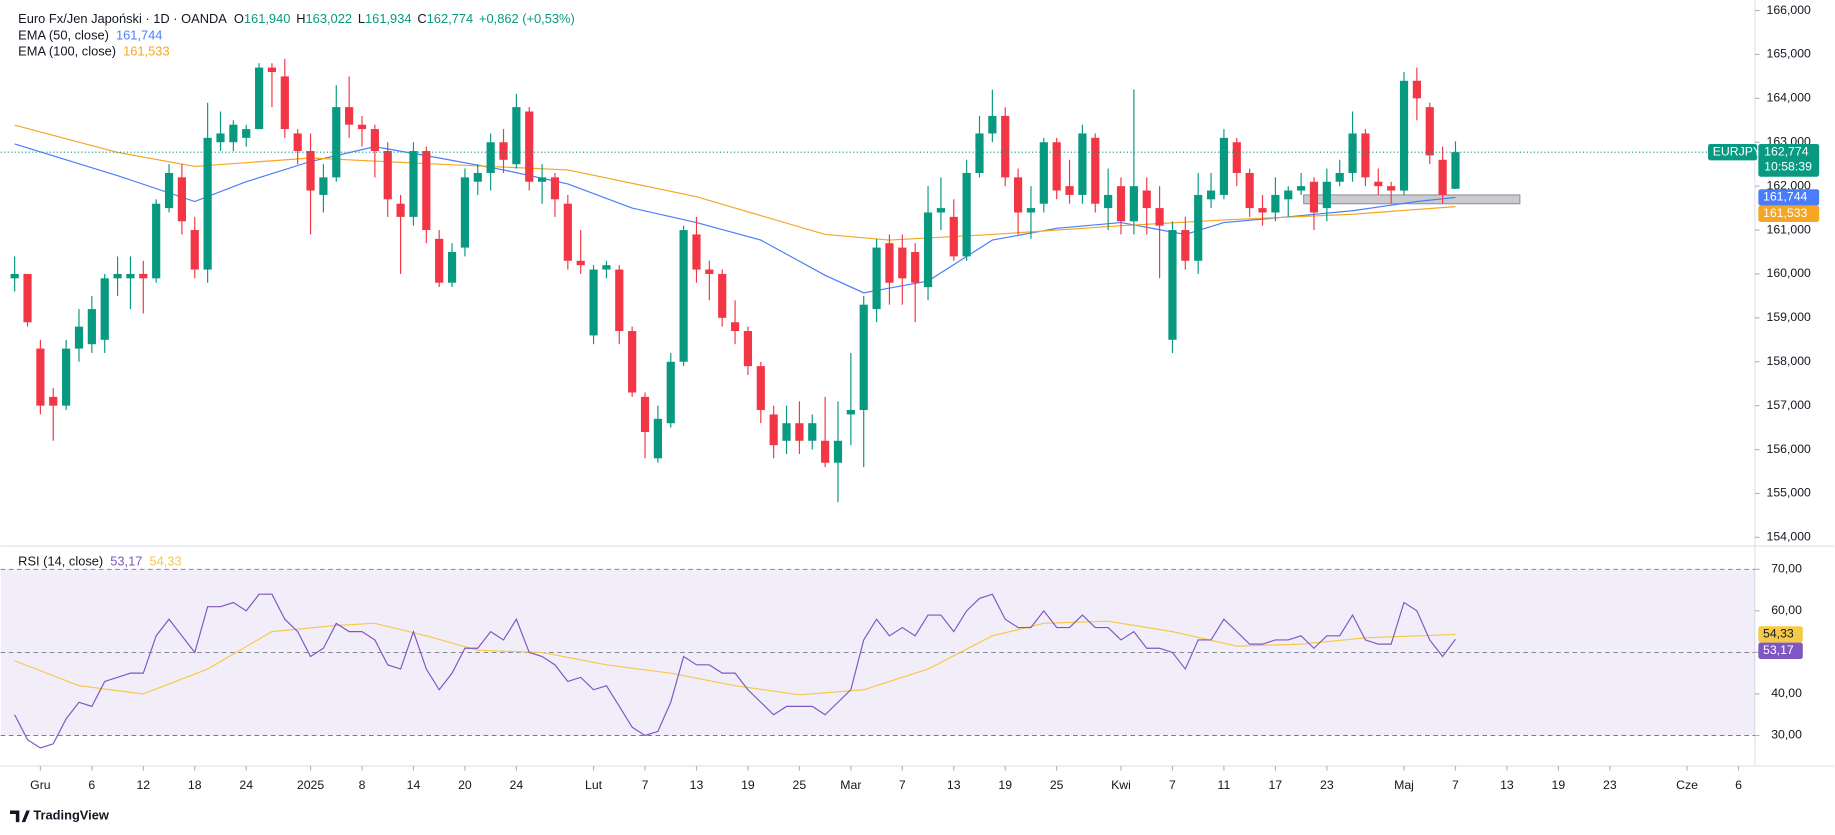  I want to click on ohlc-key: H, so click(300, 18).